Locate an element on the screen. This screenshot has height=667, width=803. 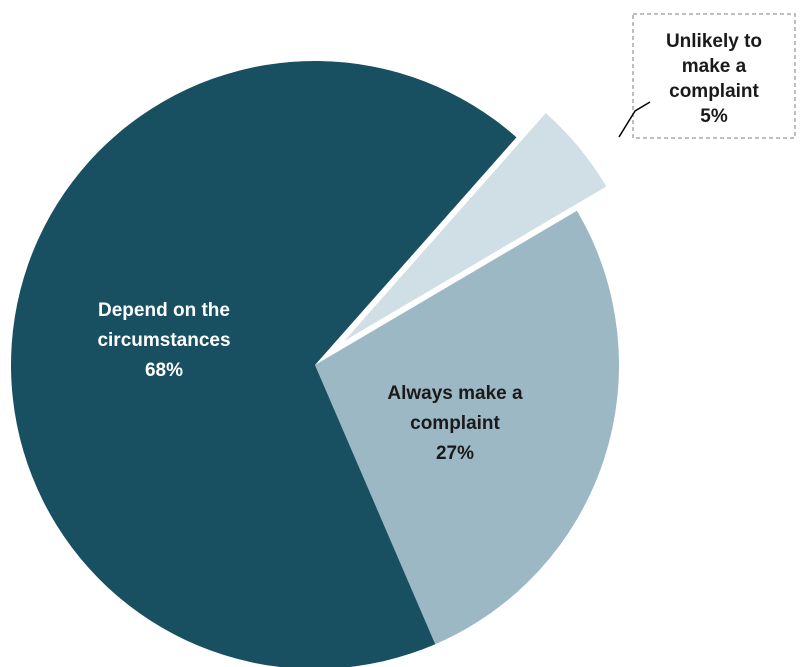
slice-label-line: make a is located at coordinates (714, 66).